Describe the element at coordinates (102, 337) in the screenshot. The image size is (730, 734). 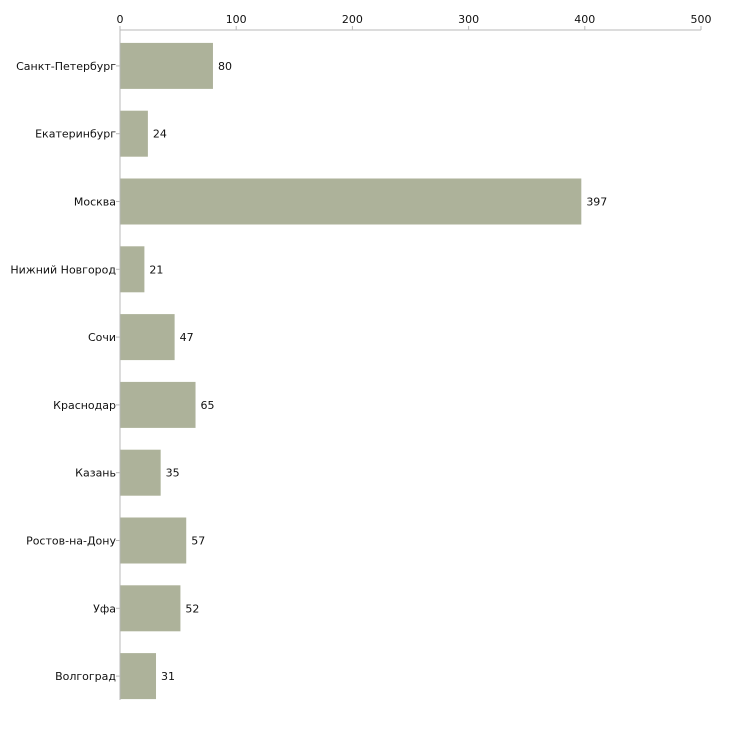
I see `category-label: Сочи` at that location.